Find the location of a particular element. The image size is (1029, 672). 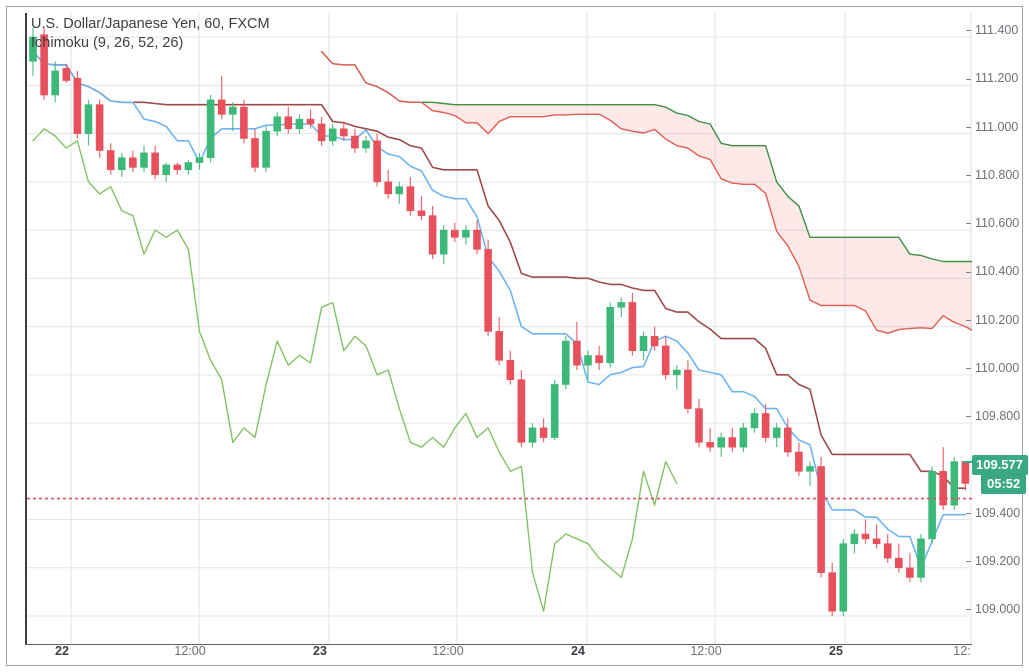

last-price-badge: 109.577 is located at coordinates (1000, 465).